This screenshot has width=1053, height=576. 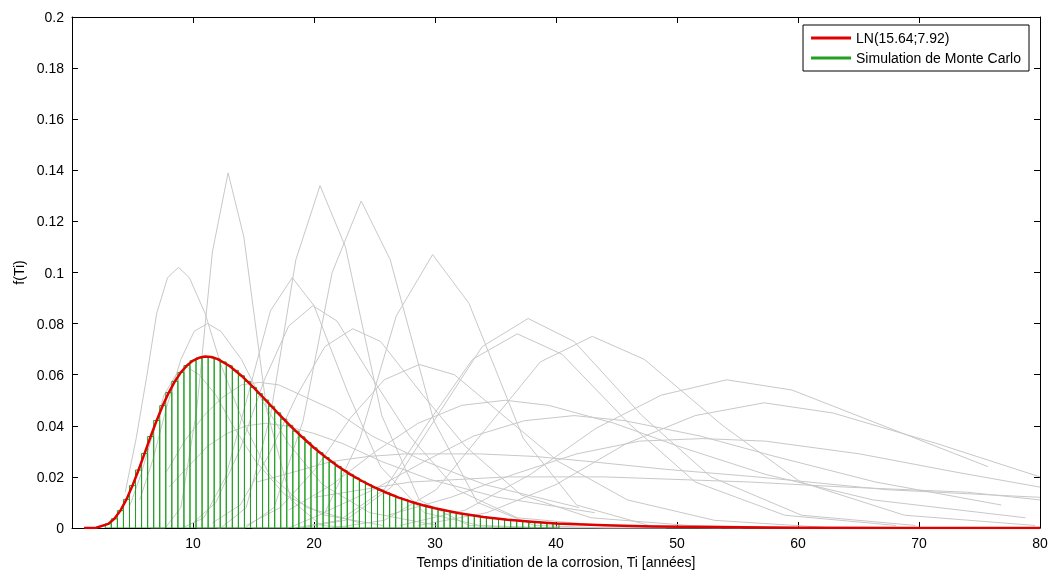 What do you see at coordinates (798, 543) in the screenshot?
I see `x-tick-label: 60` at bounding box center [798, 543].